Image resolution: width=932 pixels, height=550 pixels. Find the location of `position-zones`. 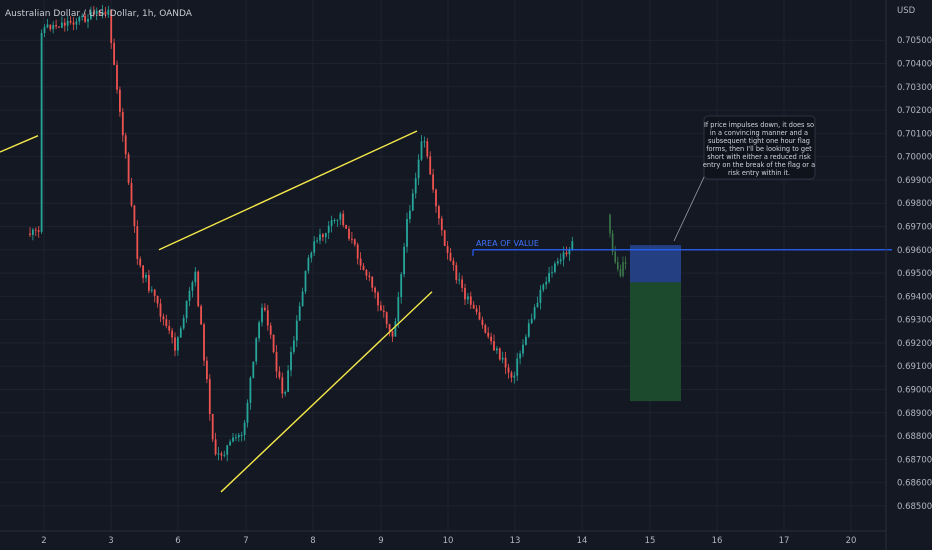

position-zones is located at coordinates (655, 323).